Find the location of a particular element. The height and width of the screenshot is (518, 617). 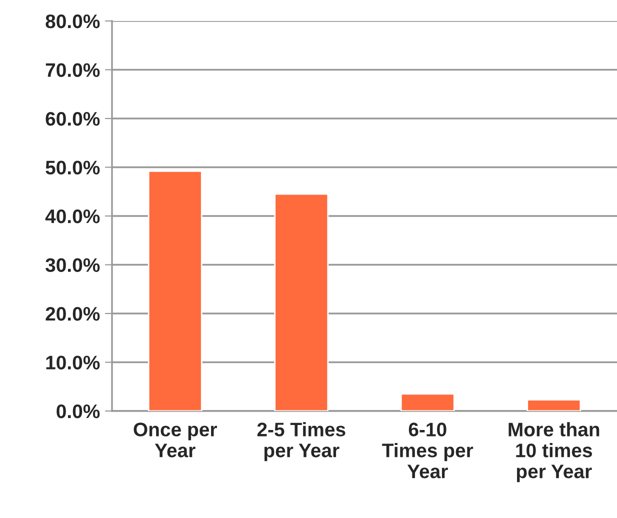

y-tick-label: 0.0% is located at coordinates (78, 411).